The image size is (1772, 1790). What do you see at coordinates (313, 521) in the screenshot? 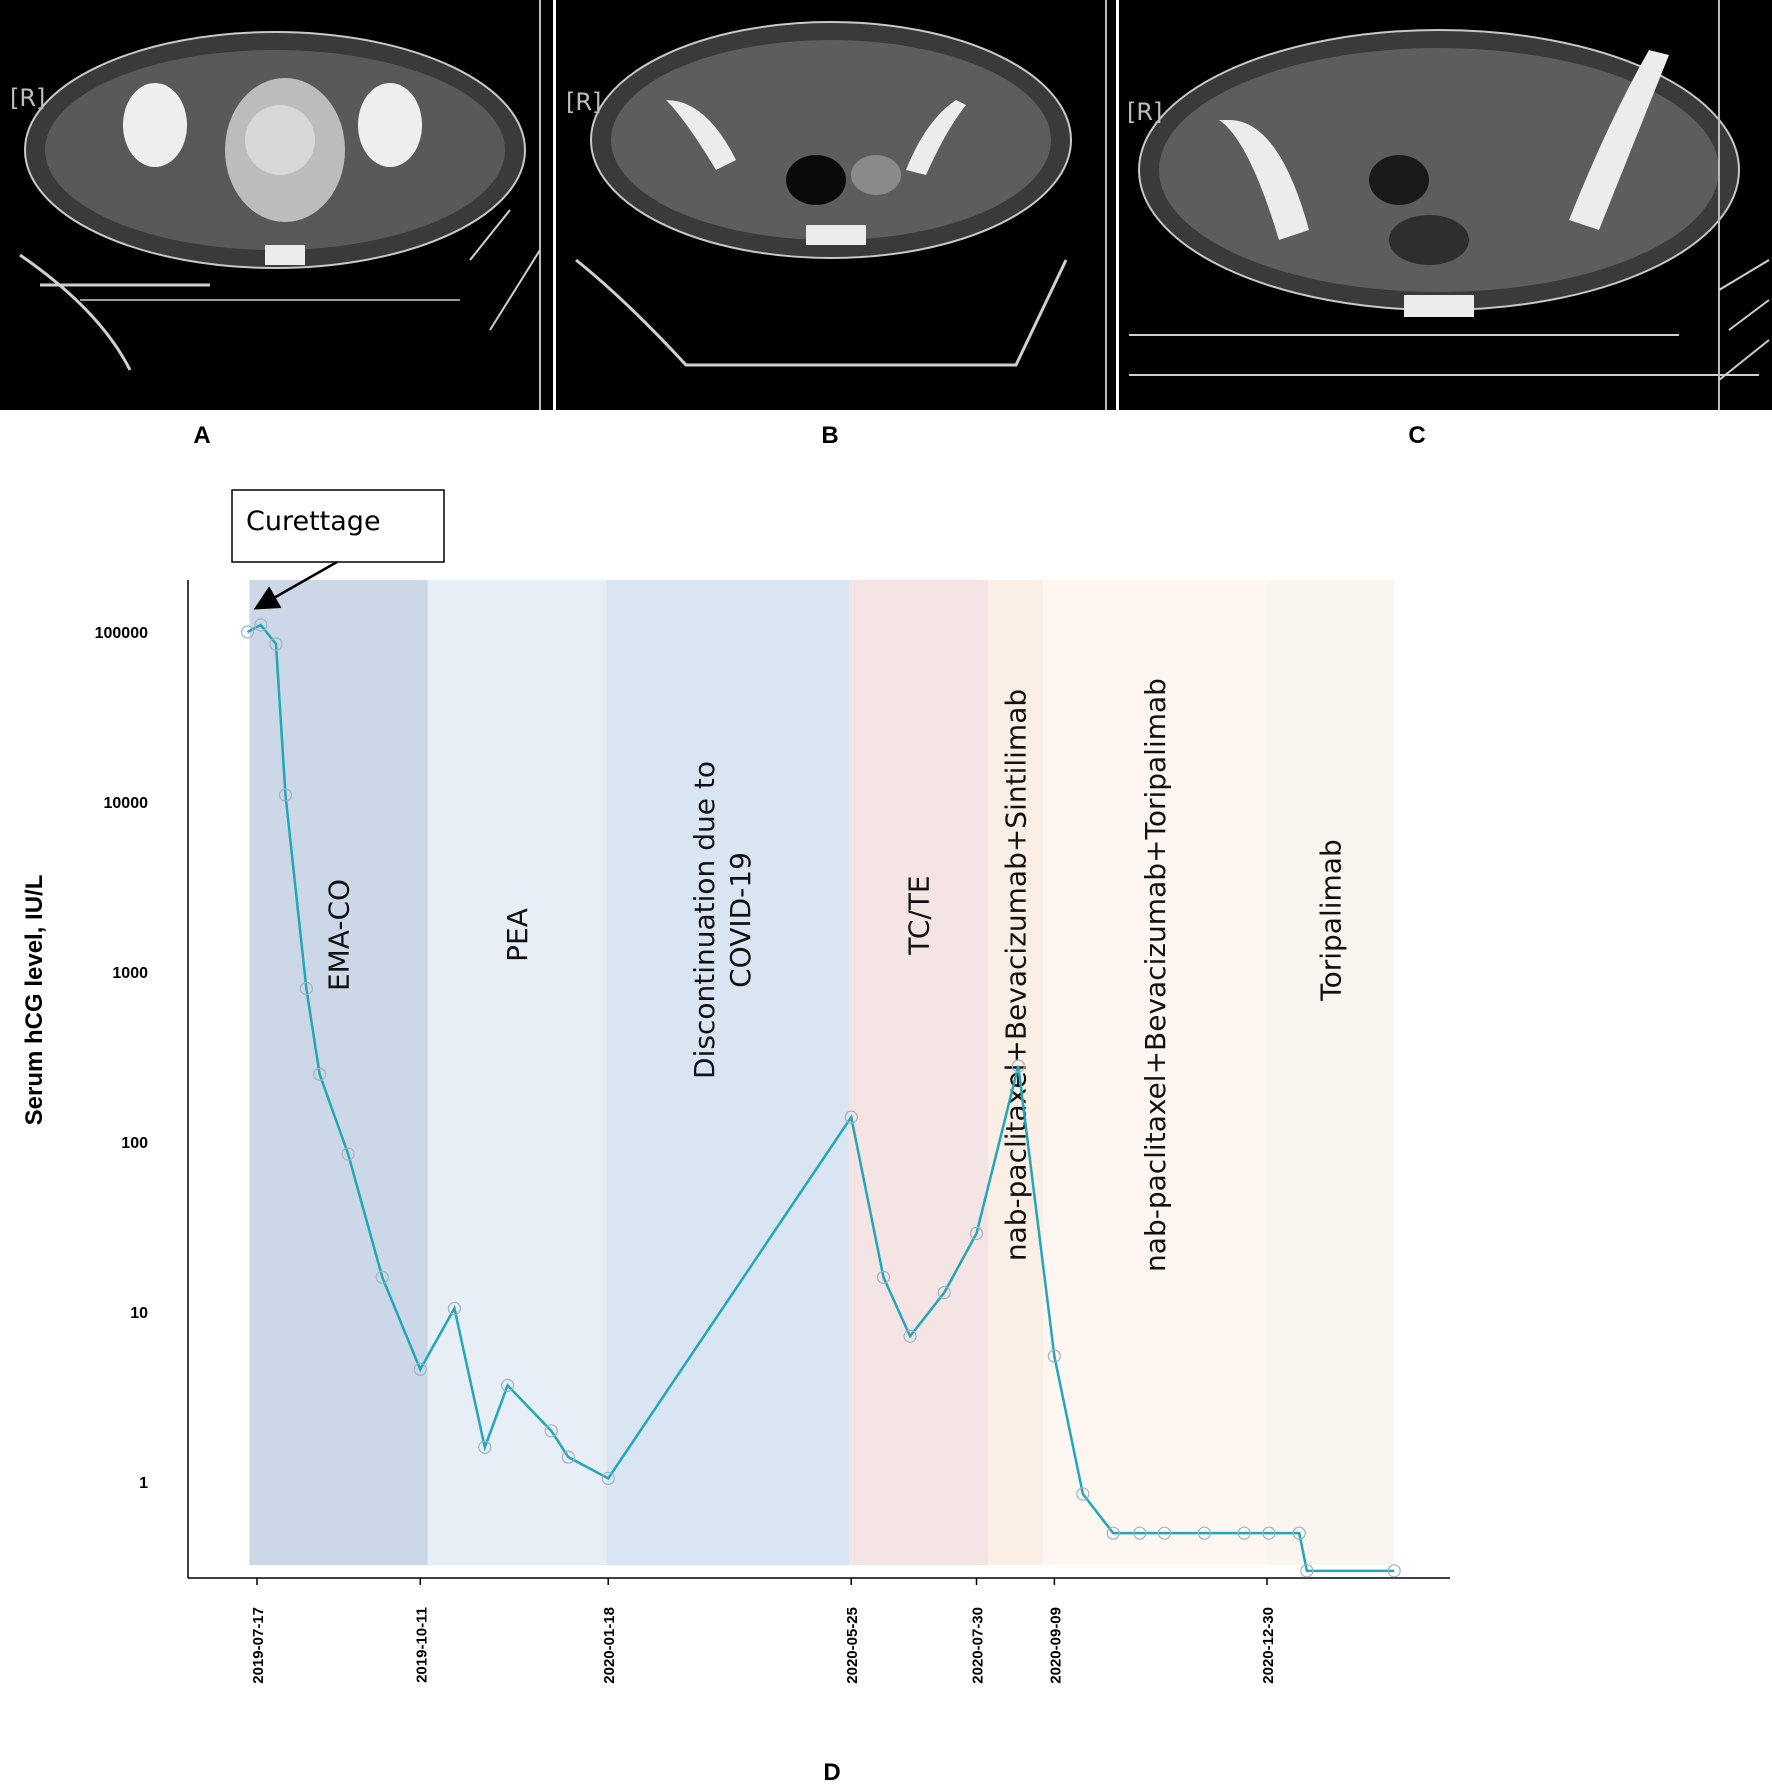
I see `annotation-text: Curettage` at bounding box center [313, 521].